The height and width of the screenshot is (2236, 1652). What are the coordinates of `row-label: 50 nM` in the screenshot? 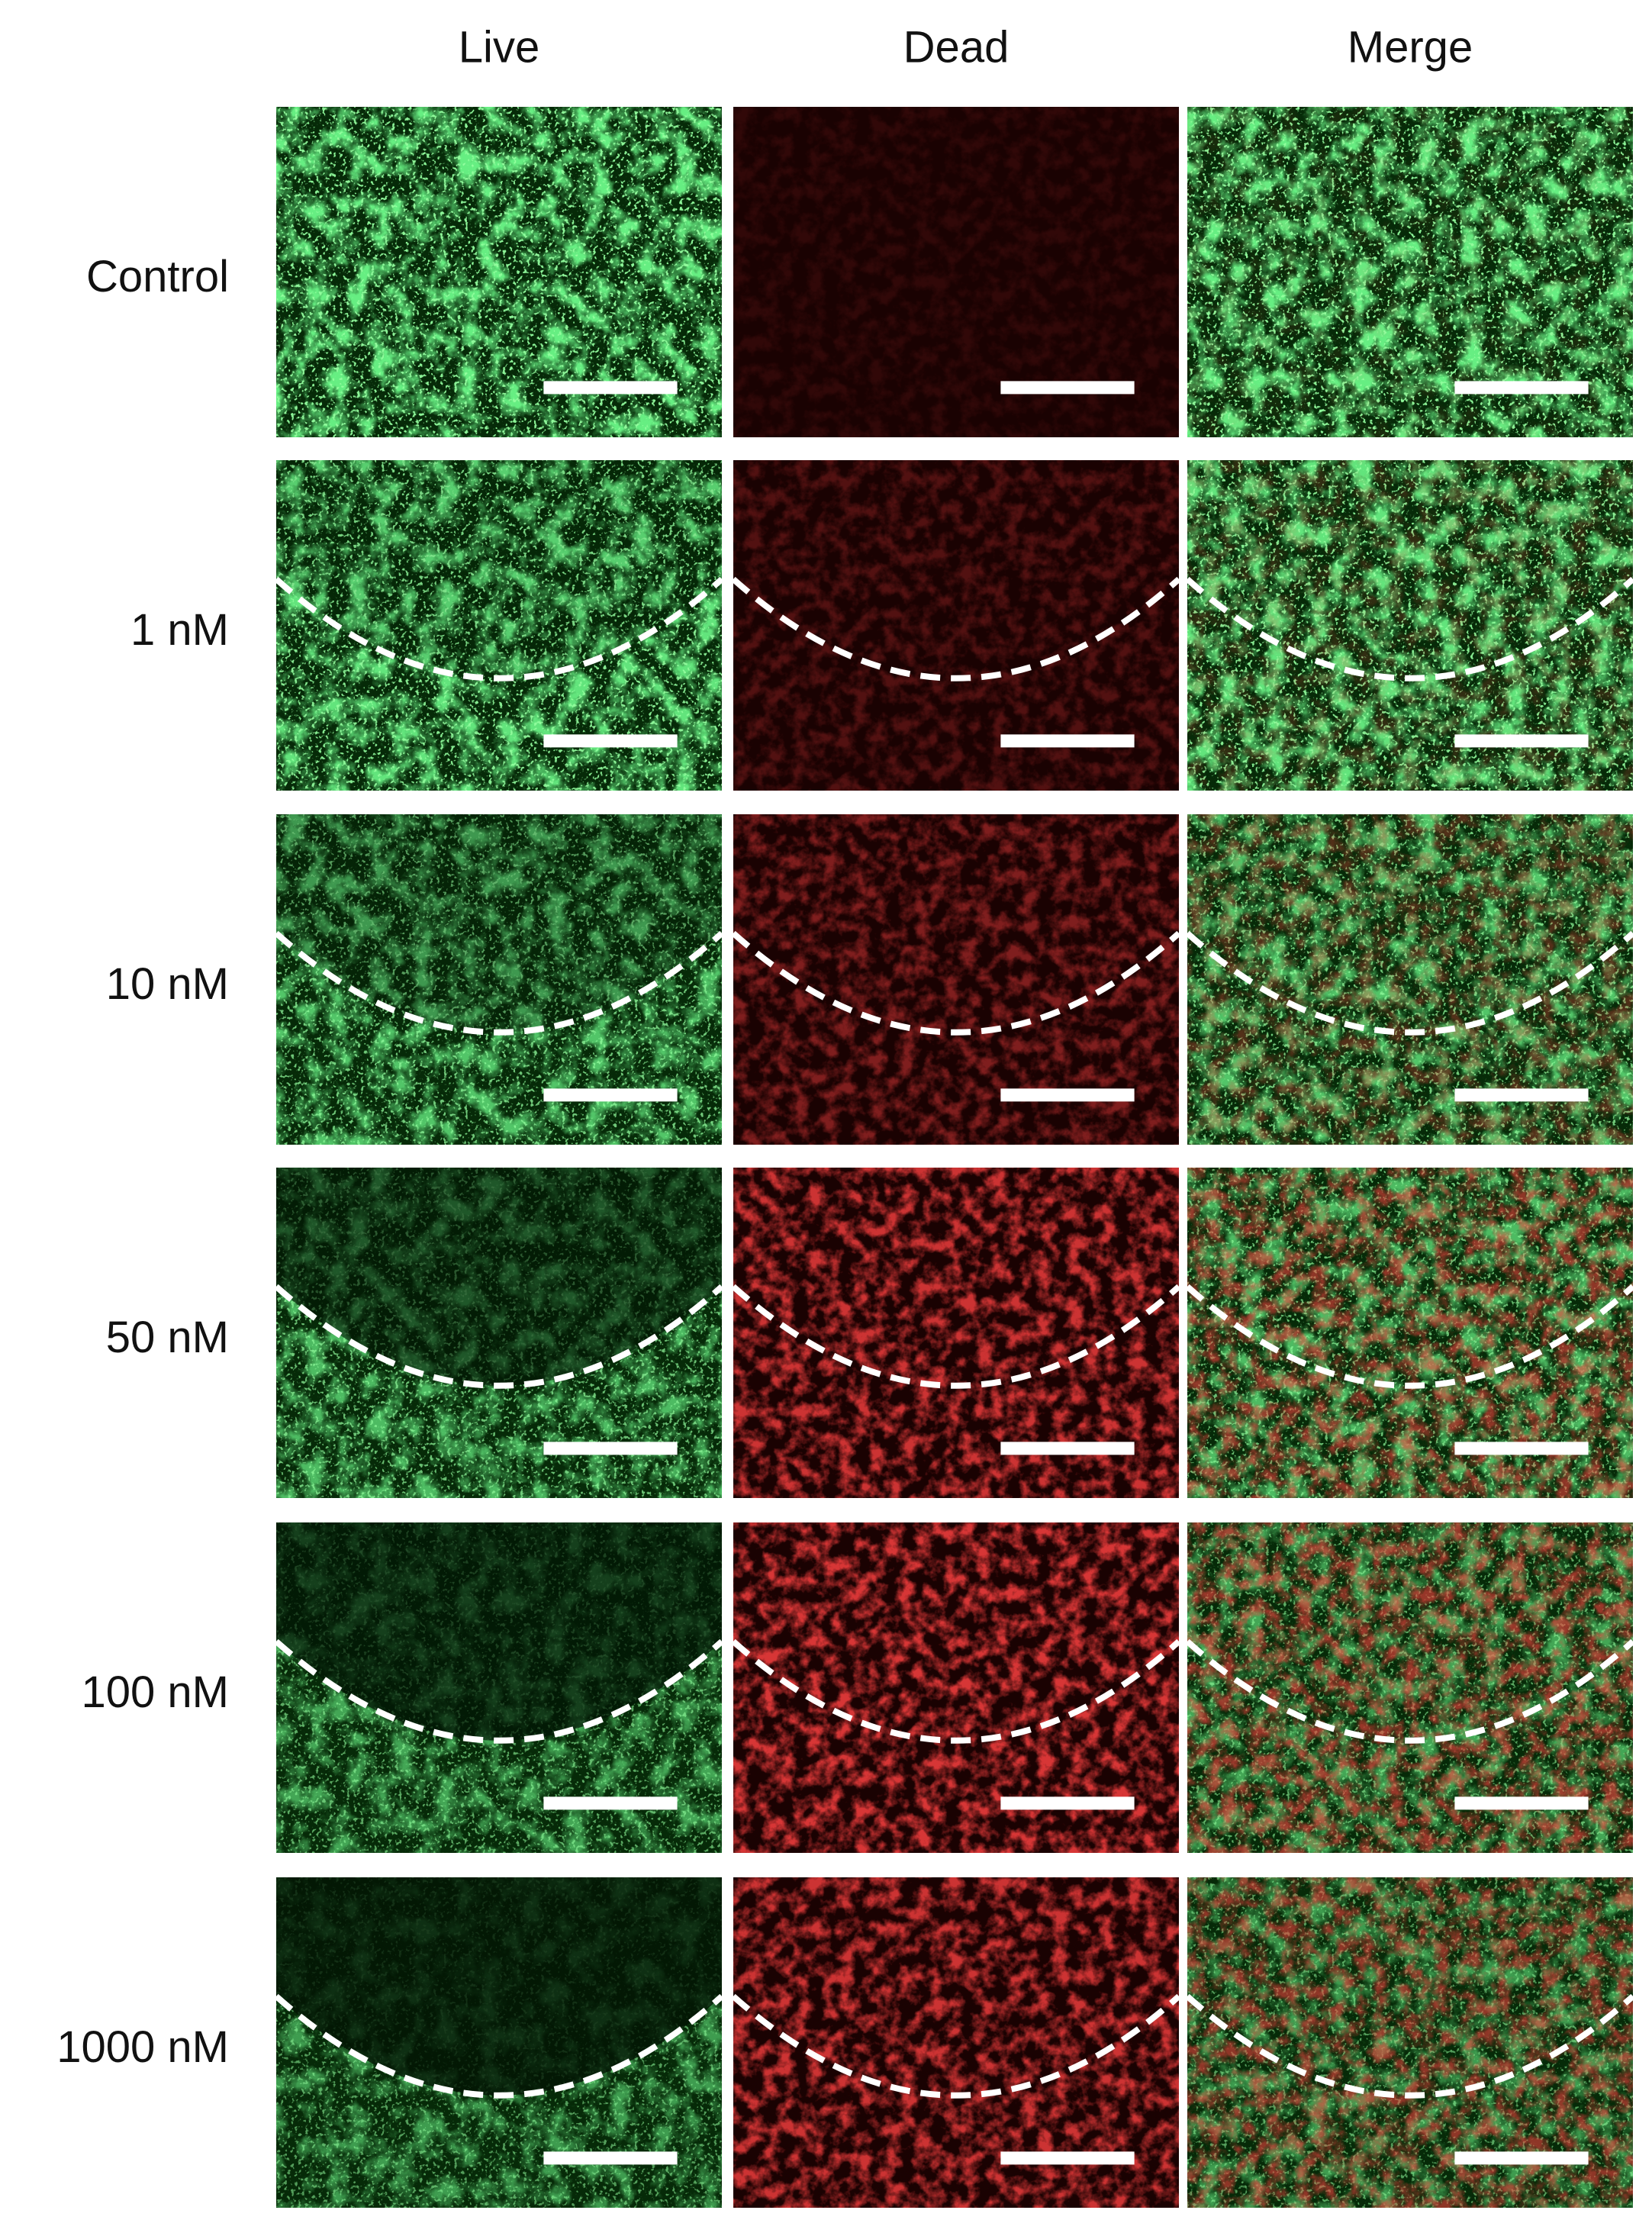 It's located at (167, 1337).